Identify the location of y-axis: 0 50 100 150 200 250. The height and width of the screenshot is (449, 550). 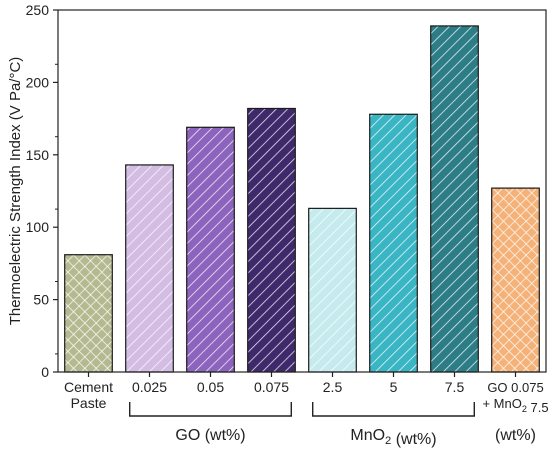
(42, 191).